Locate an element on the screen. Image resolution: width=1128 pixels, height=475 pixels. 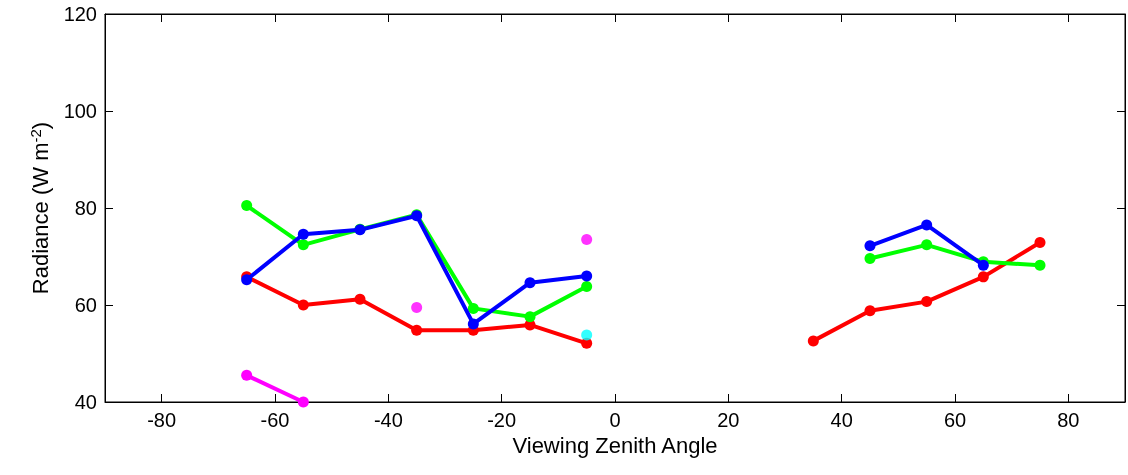
x-tick-label: -20 is located at coordinates (502, 420).